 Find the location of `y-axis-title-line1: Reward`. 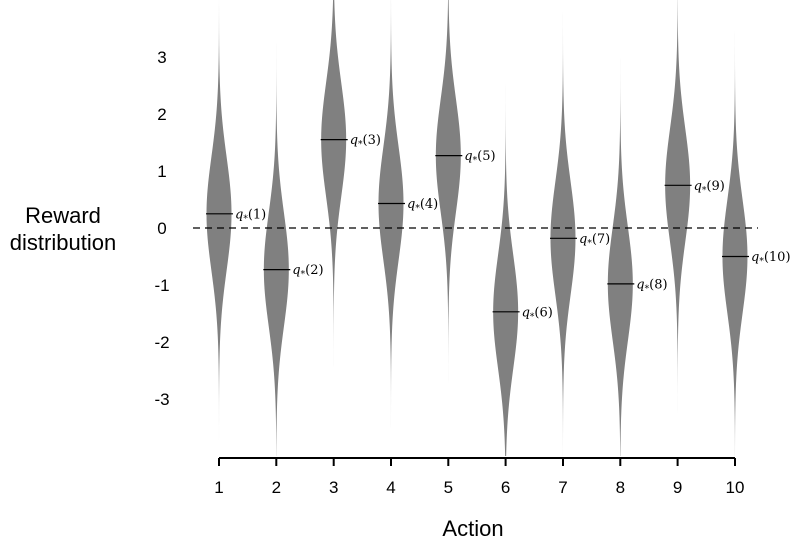

y-axis-title-line1: Reward is located at coordinates (63, 215).